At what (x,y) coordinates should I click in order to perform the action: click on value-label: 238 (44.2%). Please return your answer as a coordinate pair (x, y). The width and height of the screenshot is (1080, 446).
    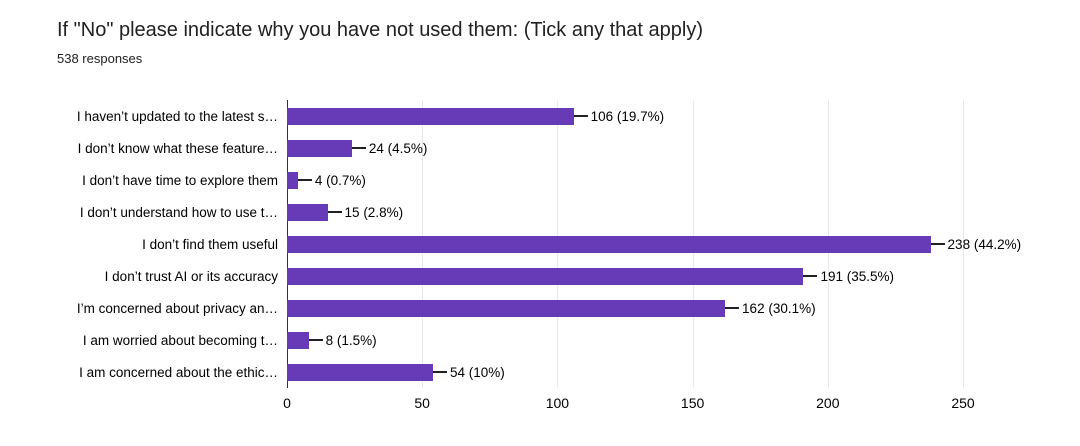
    Looking at the image, I should click on (984, 244).